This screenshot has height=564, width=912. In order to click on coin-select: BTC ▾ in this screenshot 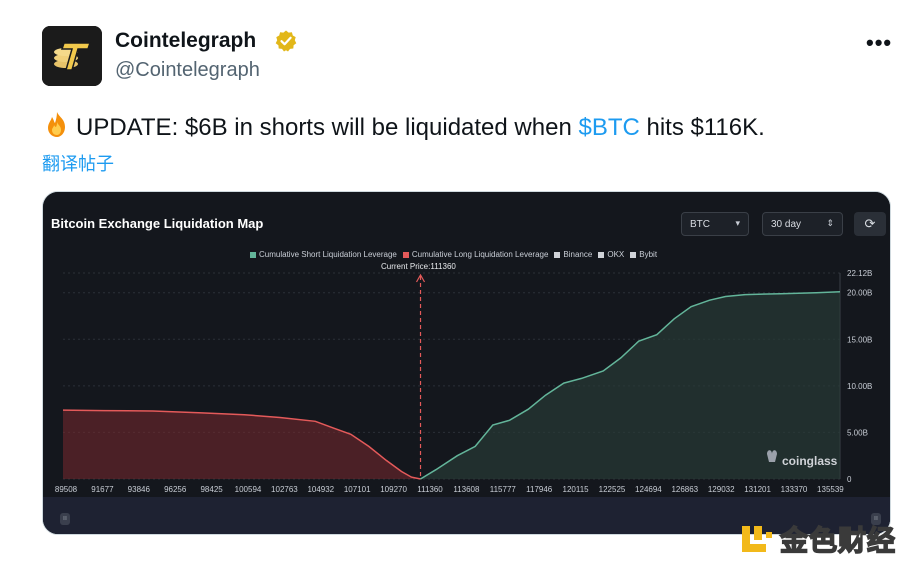, I will do `click(715, 224)`.